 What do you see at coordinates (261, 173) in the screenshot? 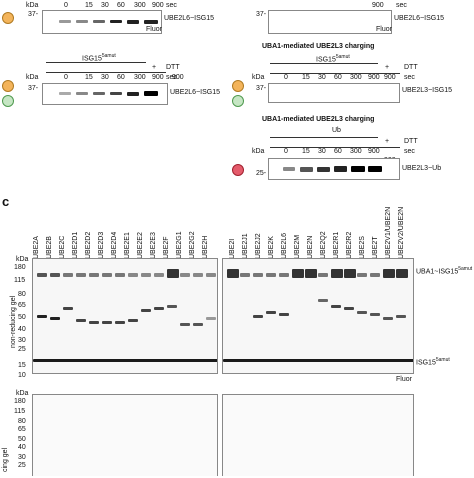
I see `marker-25: 25-` at bounding box center [261, 173].